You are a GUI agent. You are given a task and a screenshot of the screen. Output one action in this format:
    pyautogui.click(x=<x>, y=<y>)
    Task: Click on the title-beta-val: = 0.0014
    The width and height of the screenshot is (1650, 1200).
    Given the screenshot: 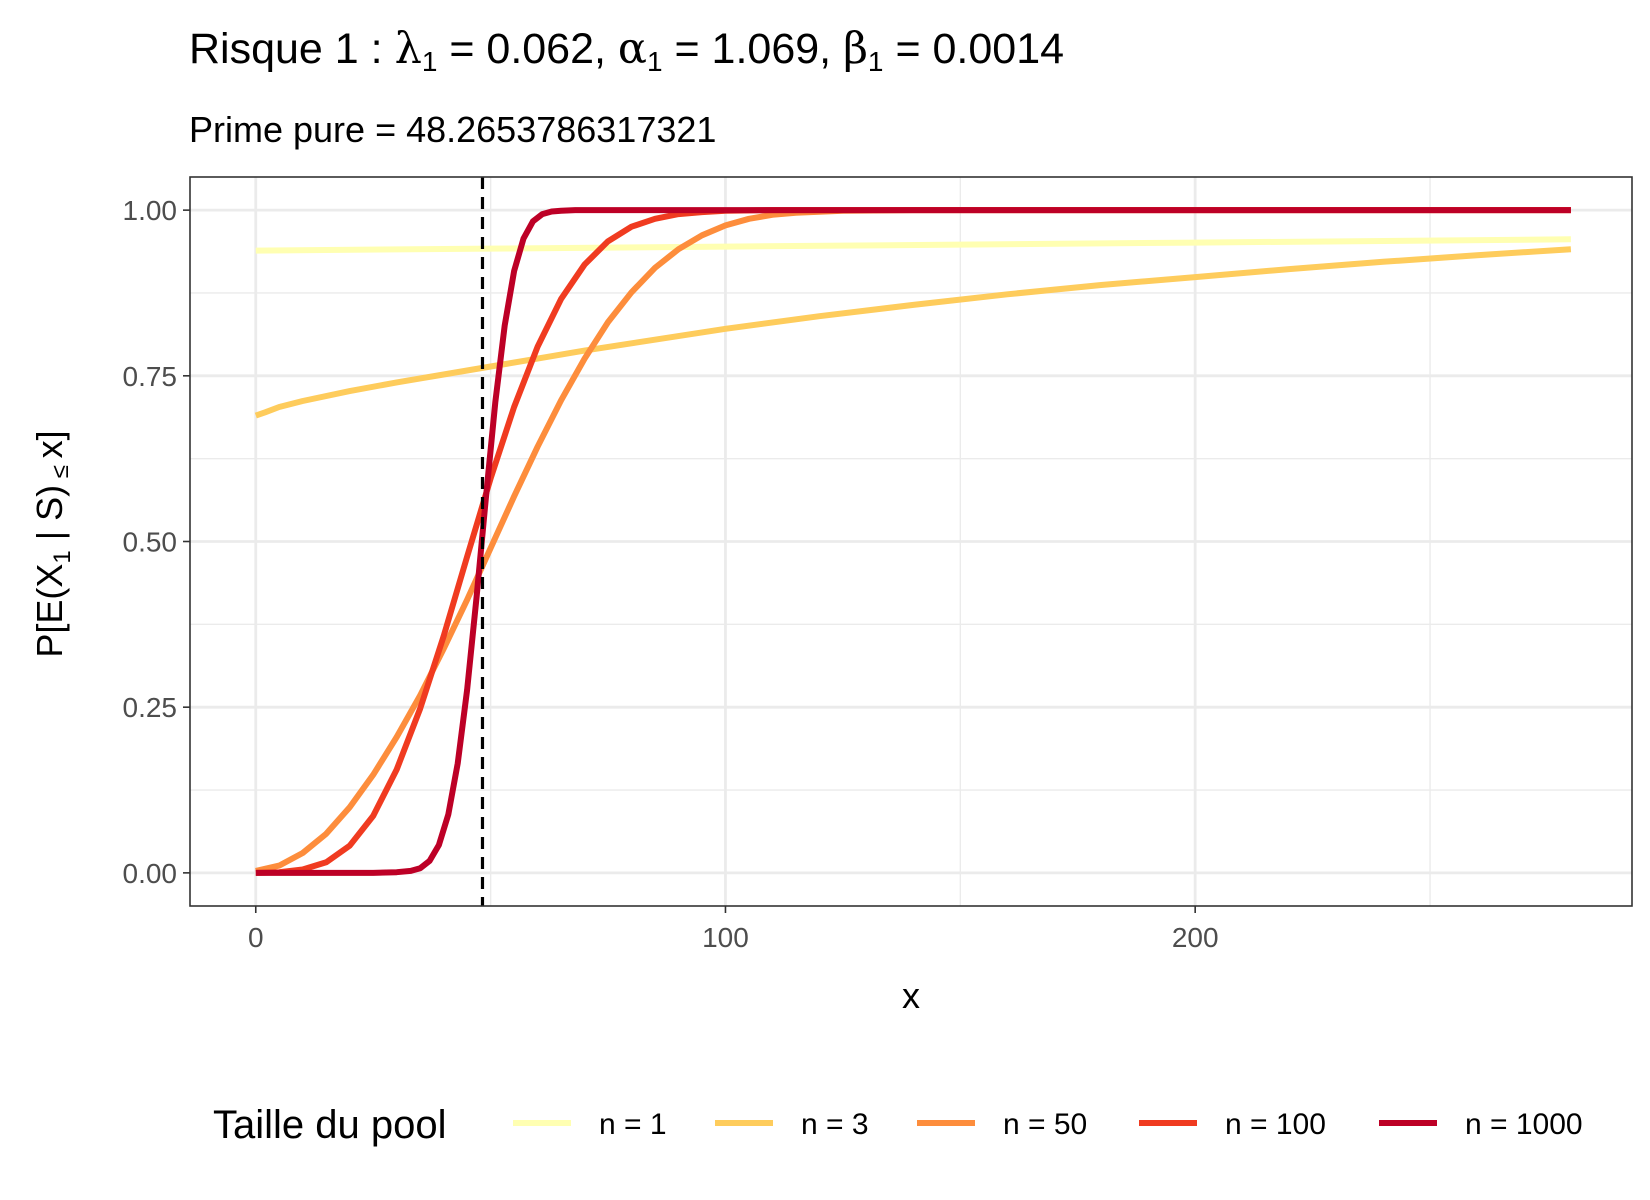 What is the action you would take?
    pyautogui.click(x=974, y=49)
    